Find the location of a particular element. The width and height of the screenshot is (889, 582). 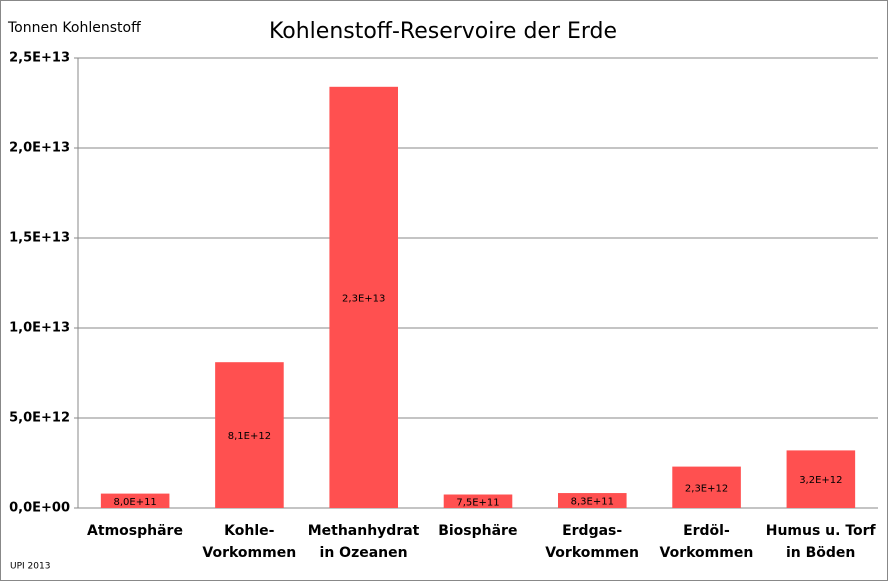

x-tick-label: Humus u. Torf in Böden is located at coordinates (820, 542).